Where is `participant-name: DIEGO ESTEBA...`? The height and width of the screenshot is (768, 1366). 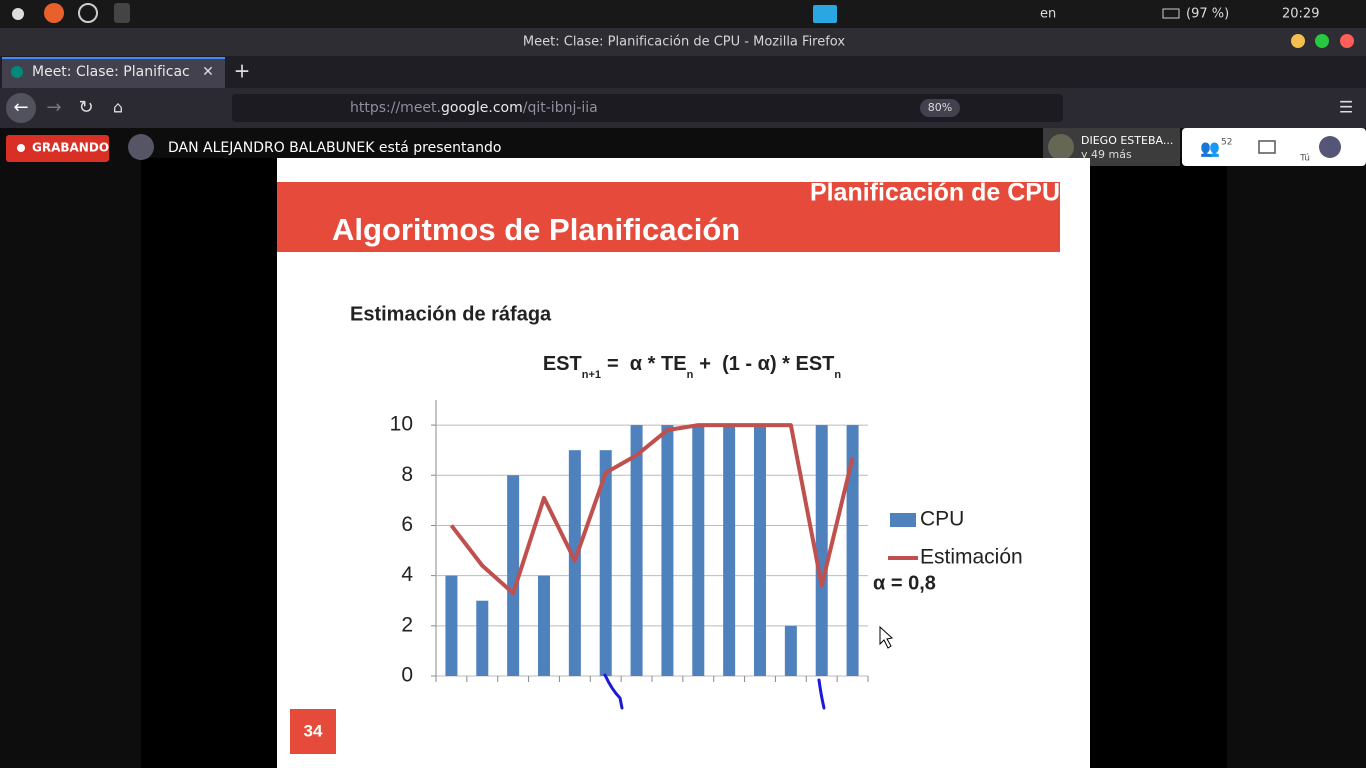
participant-name: DIEGO ESTEBA... is located at coordinates (1127, 140).